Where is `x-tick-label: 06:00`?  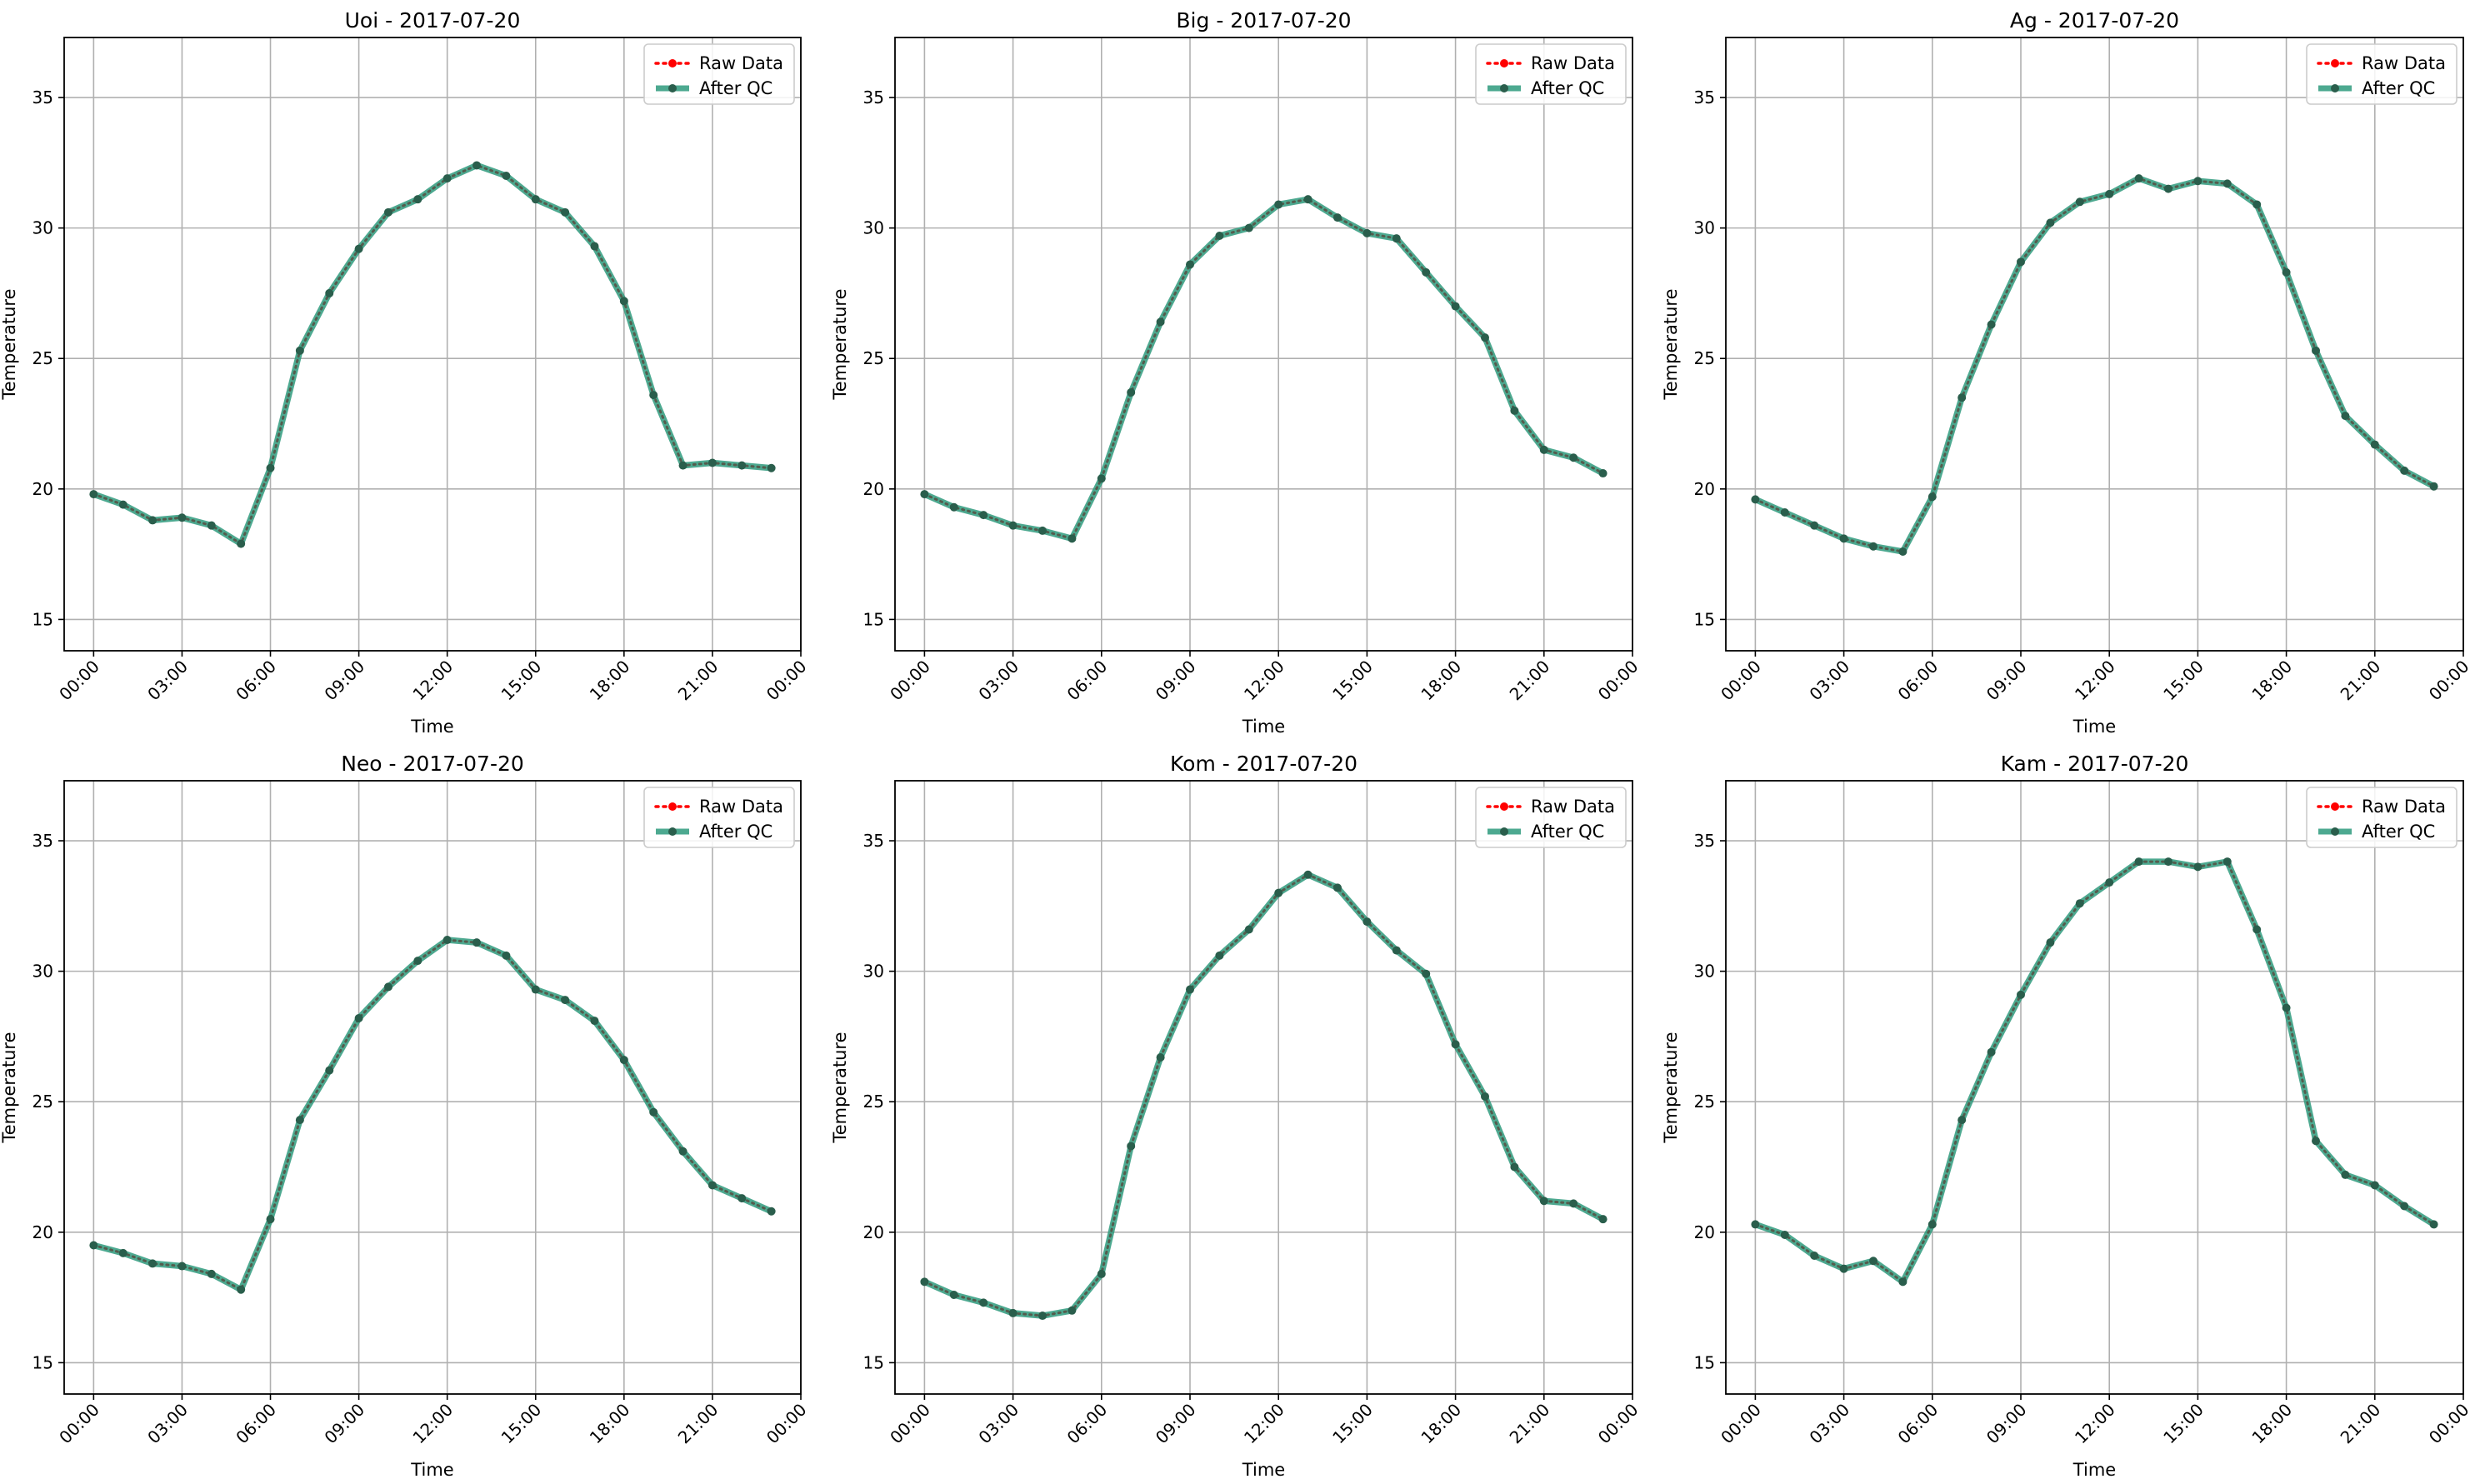
x-tick-label: 06:00 is located at coordinates (1087, 681).